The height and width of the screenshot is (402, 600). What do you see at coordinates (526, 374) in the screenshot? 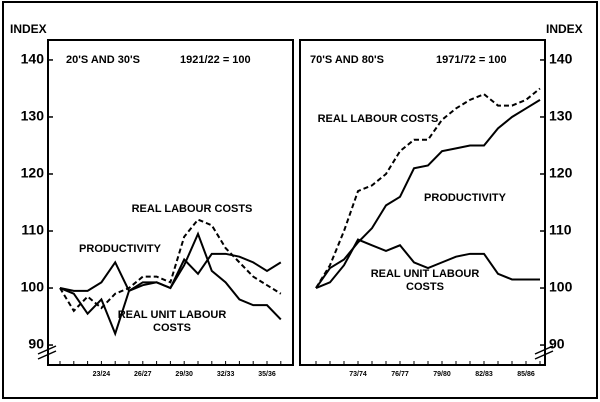
I see `x-tick-label: 85/86` at bounding box center [526, 374].